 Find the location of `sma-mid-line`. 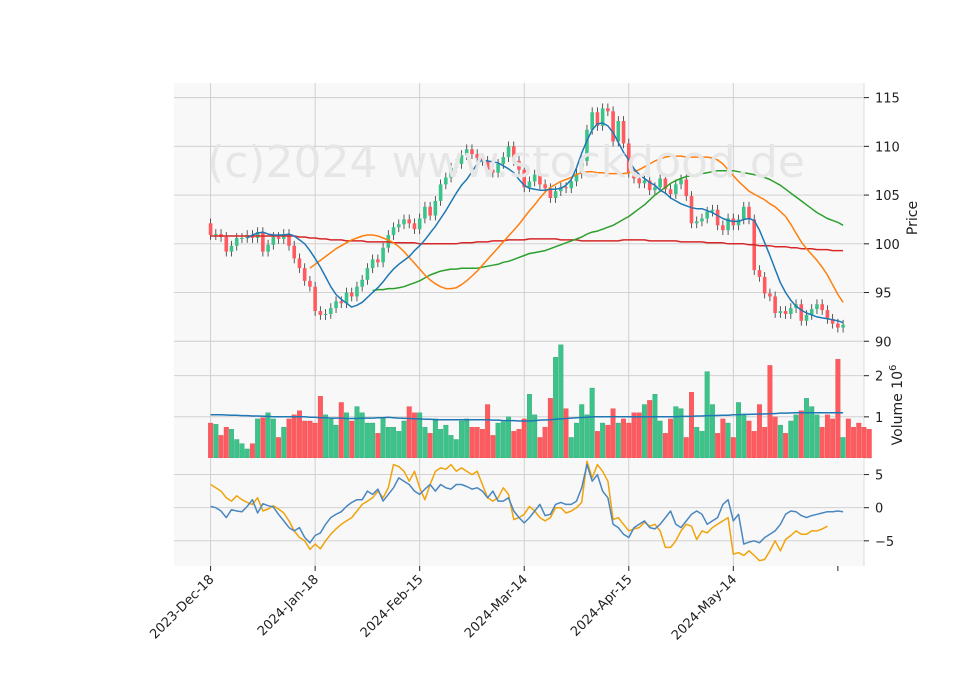

sma-mid-line is located at coordinates (576, 229).